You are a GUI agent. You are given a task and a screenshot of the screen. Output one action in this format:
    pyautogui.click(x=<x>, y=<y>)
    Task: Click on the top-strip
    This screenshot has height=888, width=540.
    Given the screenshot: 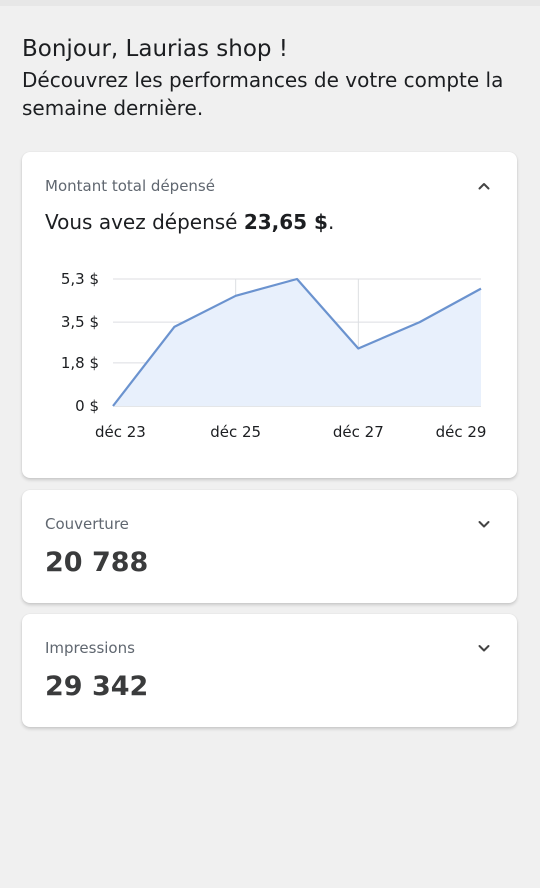 What is the action you would take?
    pyautogui.click(x=270, y=3)
    